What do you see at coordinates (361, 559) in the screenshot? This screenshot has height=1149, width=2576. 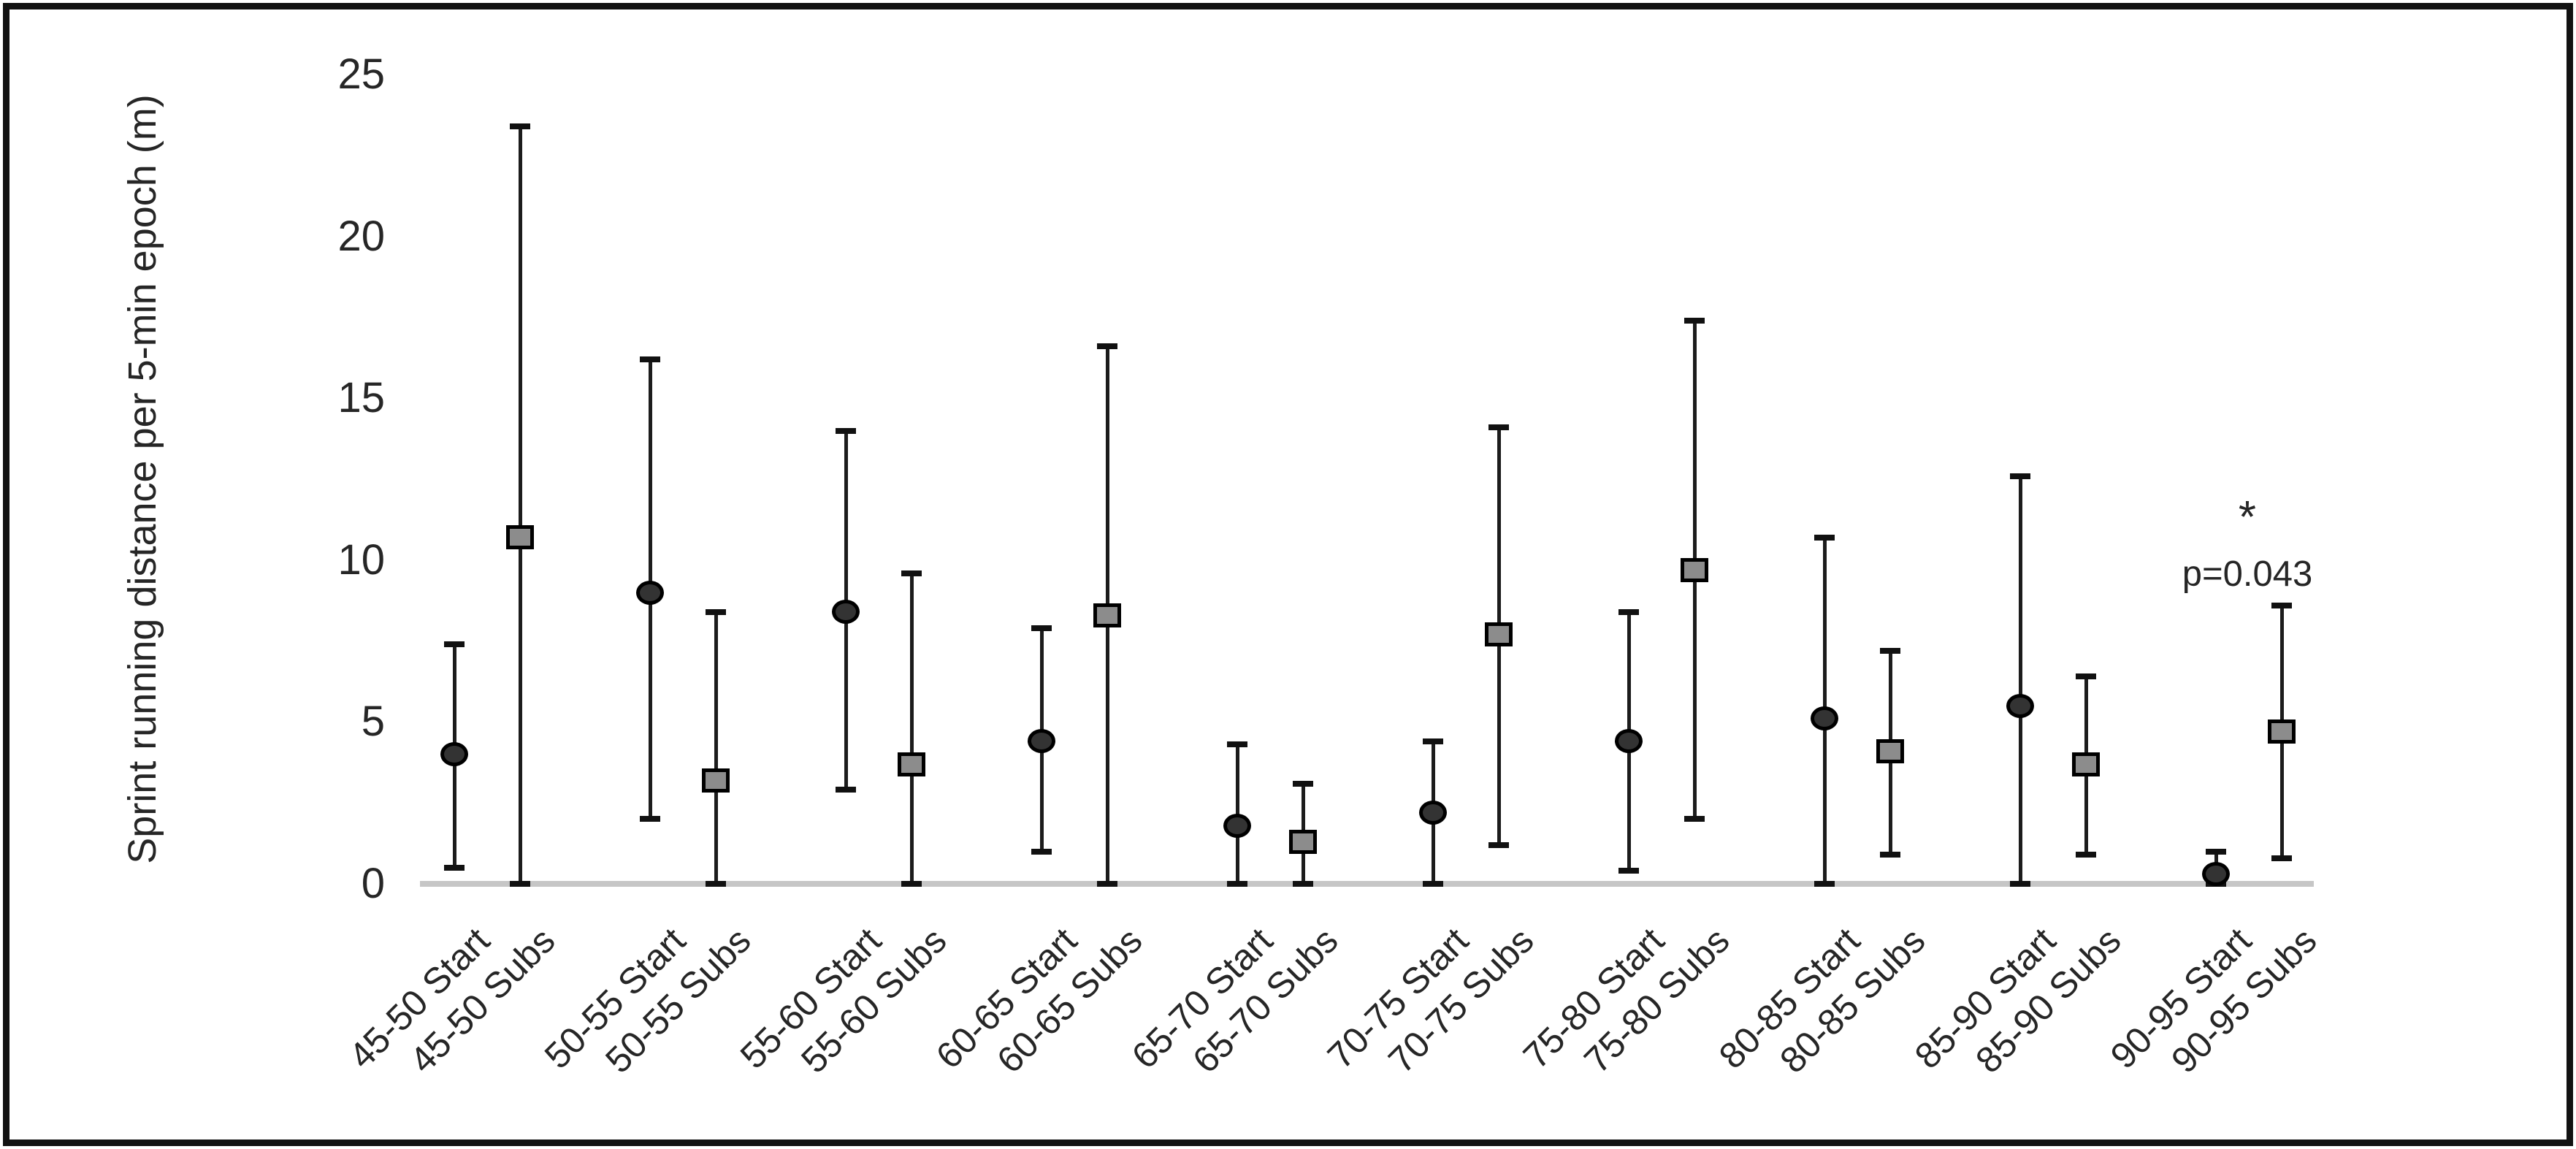 I see `y-tick-label: 10` at bounding box center [361, 559].